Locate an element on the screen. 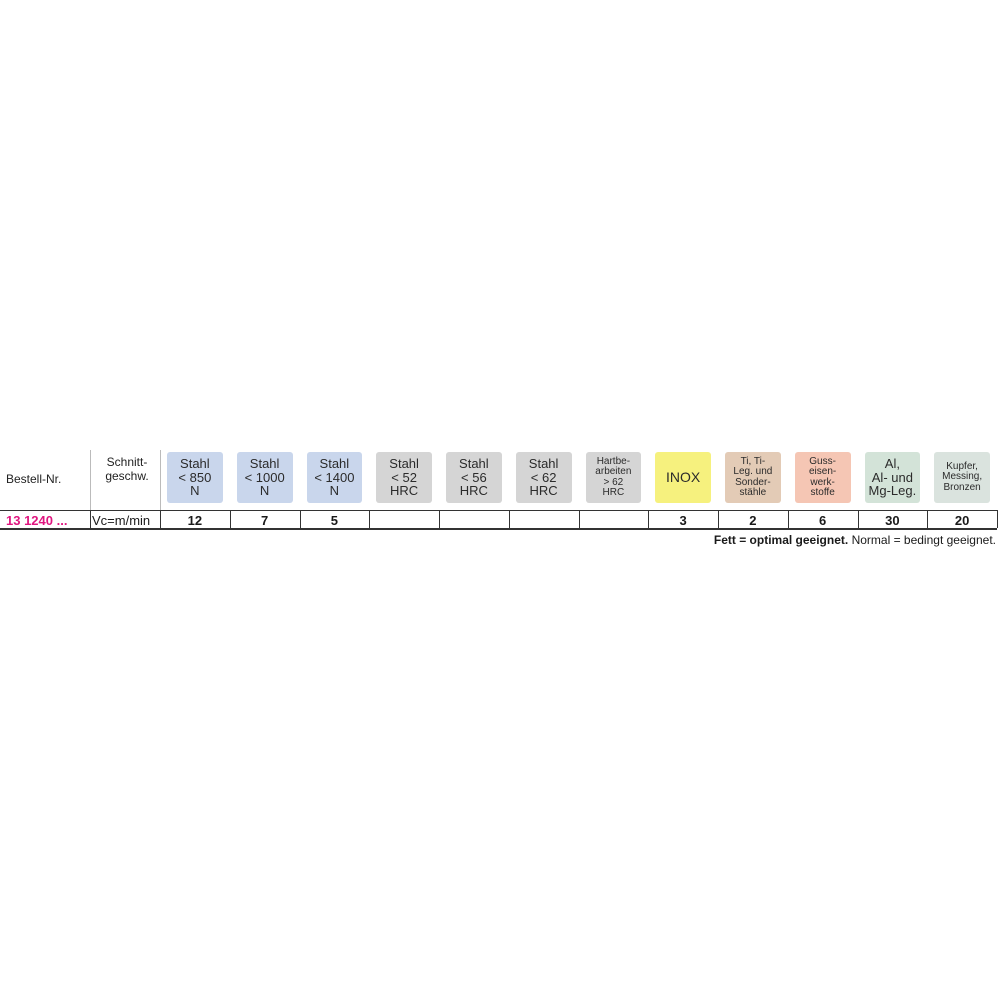 This screenshot has height=1000, width=1000. material-header-line: Al- und is located at coordinates (892, 477).